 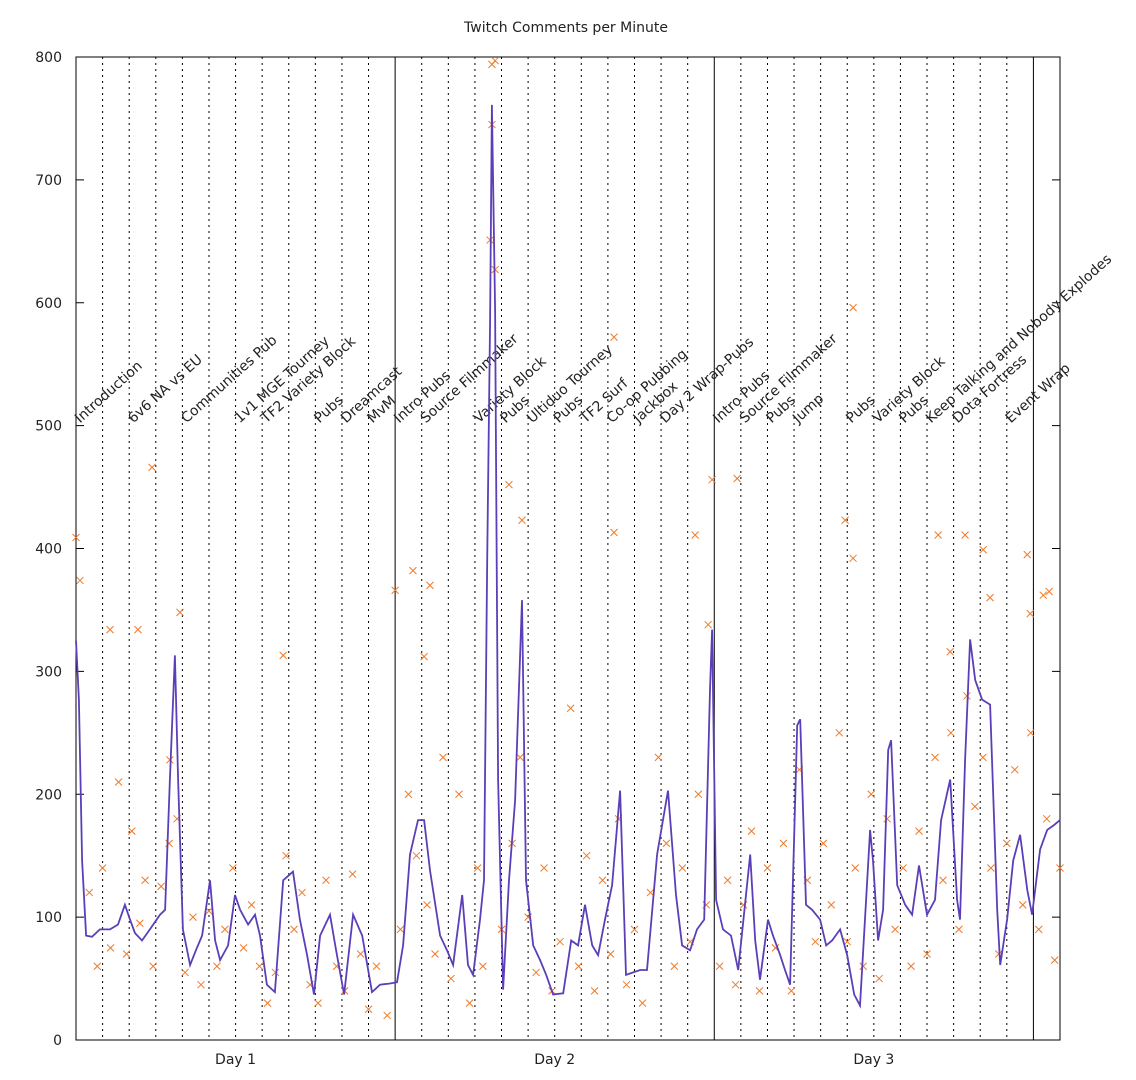 What do you see at coordinates (48, 58) in the screenshot?
I see `y-tick-label: 800` at bounding box center [48, 58].